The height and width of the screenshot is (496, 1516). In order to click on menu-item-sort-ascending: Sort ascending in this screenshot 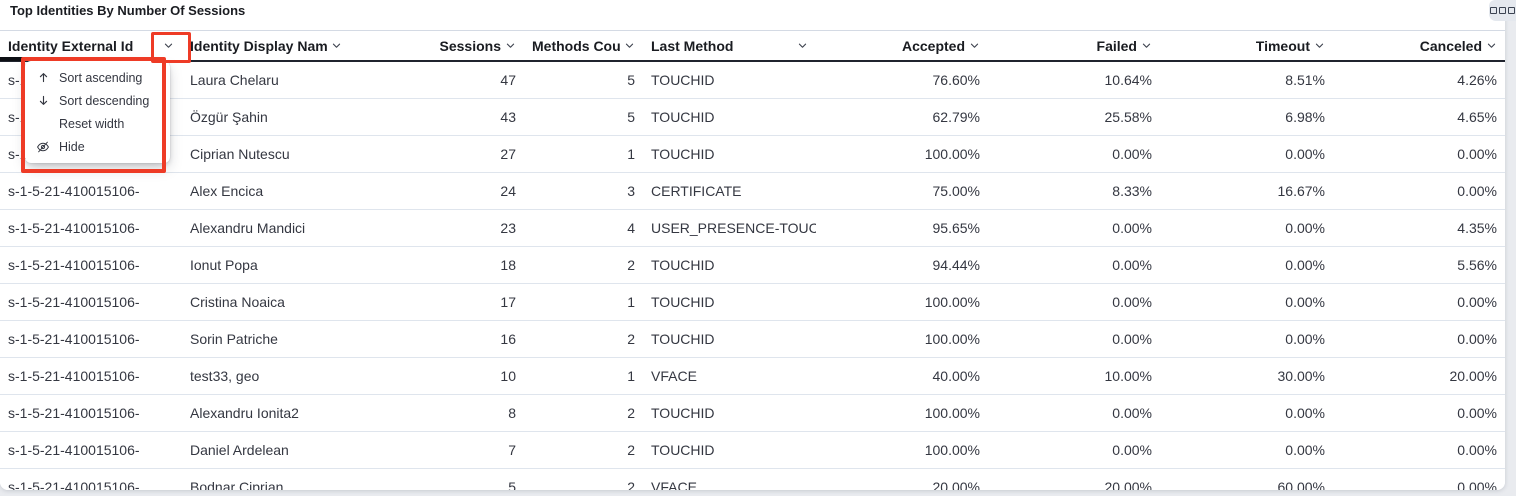, I will do `click(97, 77)`.